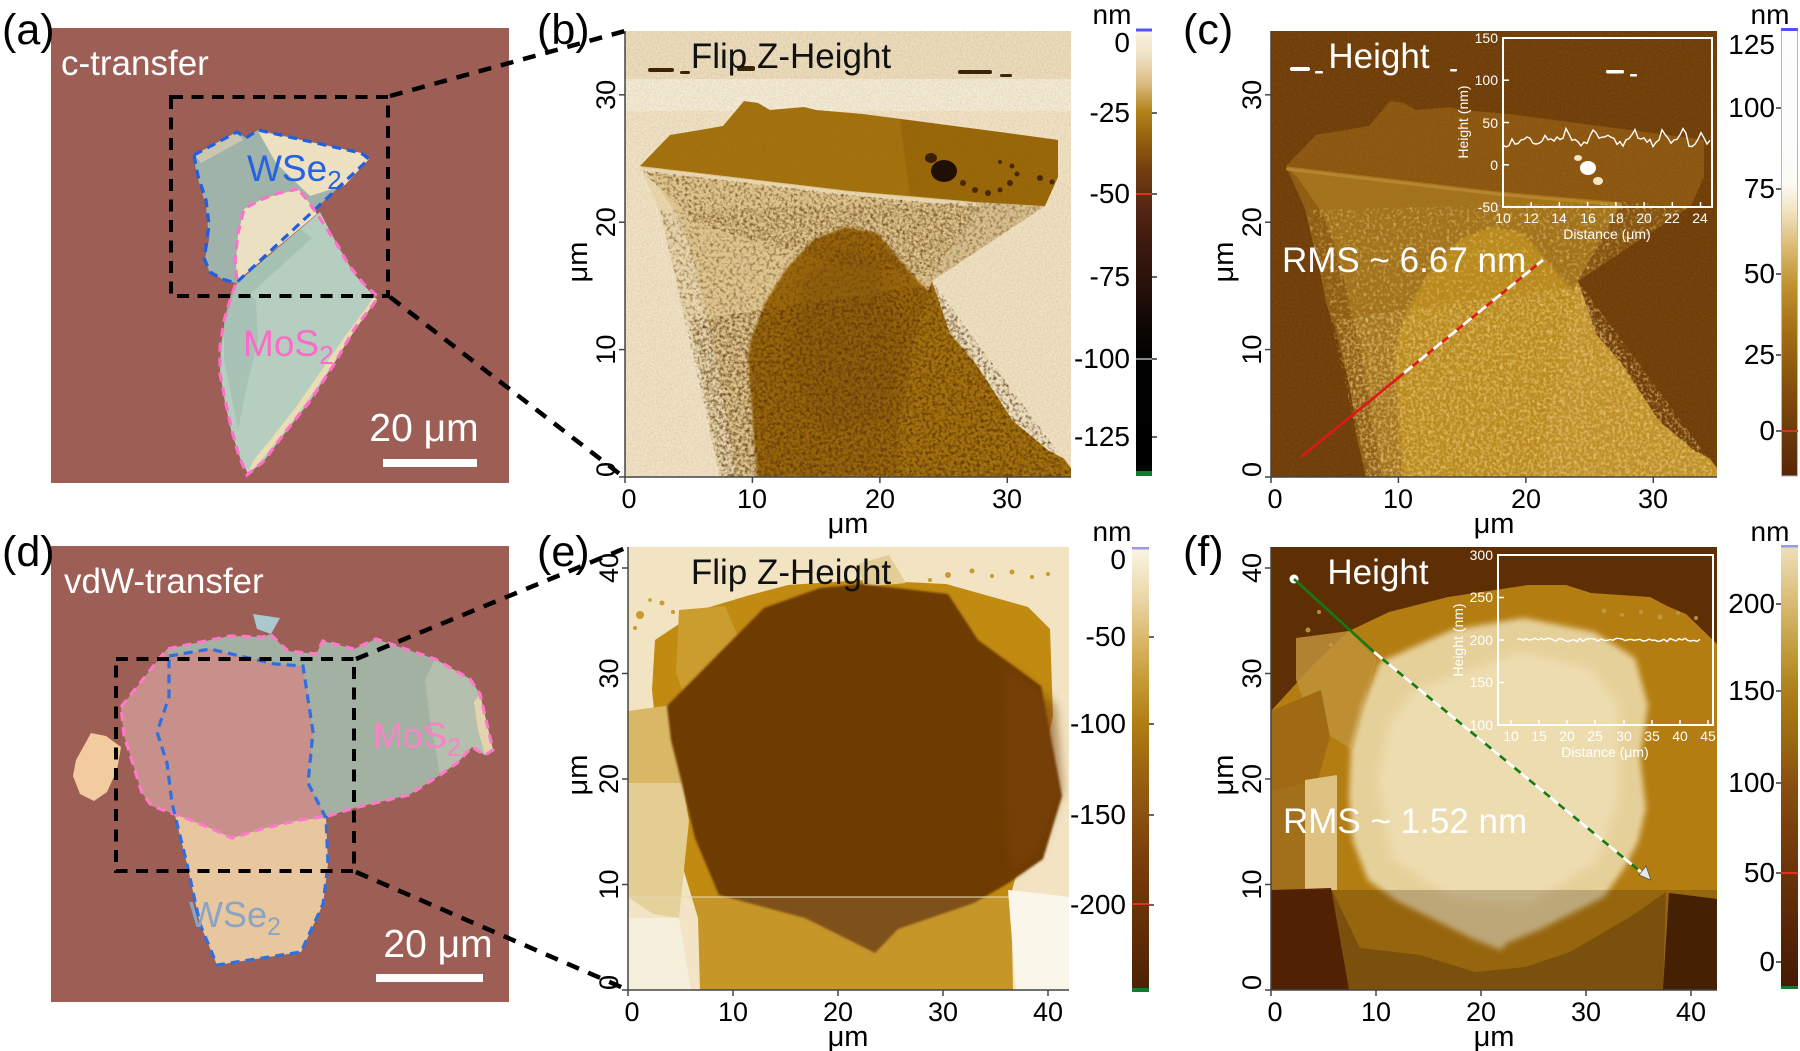 Image resolution: width=1800 pixels, height=1051 pixels. What do you see at coordinates (1098, 814) in the screenshot?
I see `svg-text: -150` at bounding box center [1098, 814].